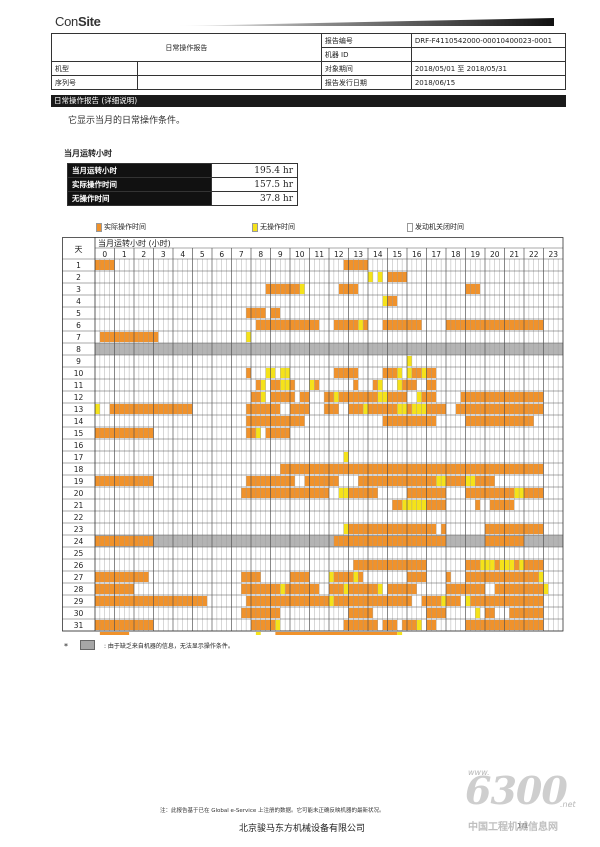 The width and height of the screenshot is (600, 847). I want to click on day-column-header: 天, so click(79, 249).